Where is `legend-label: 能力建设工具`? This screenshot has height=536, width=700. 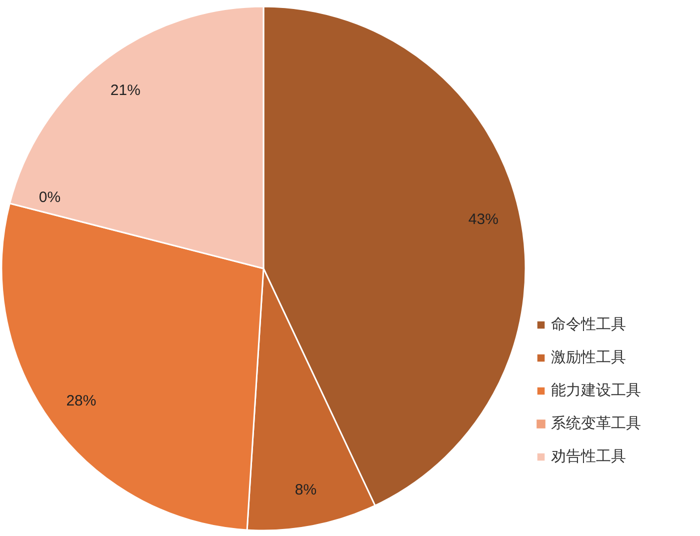
legend-label: 能力建设工具 is located at coordinates (596, 390).